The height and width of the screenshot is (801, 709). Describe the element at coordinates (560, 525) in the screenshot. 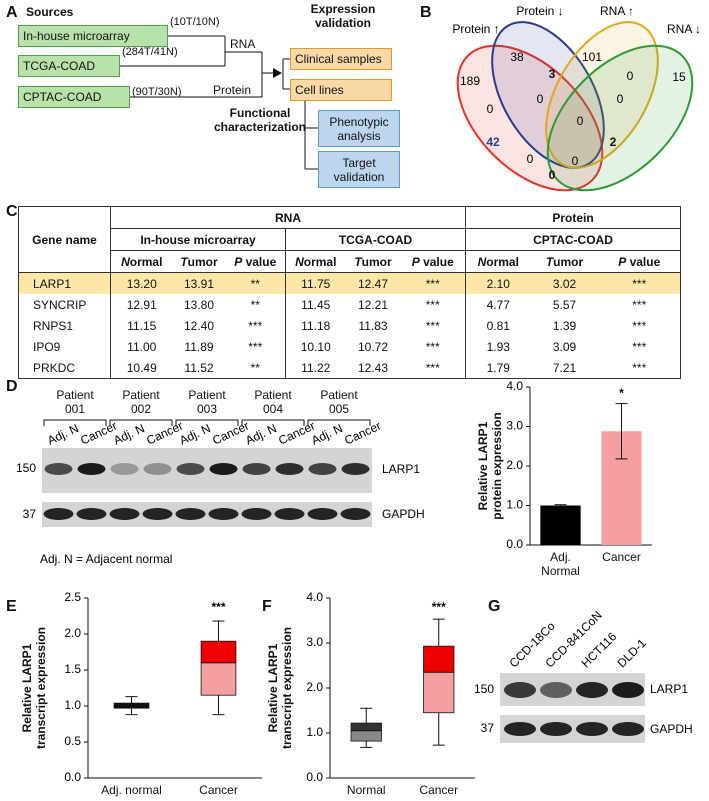

I see `bar` at that location.